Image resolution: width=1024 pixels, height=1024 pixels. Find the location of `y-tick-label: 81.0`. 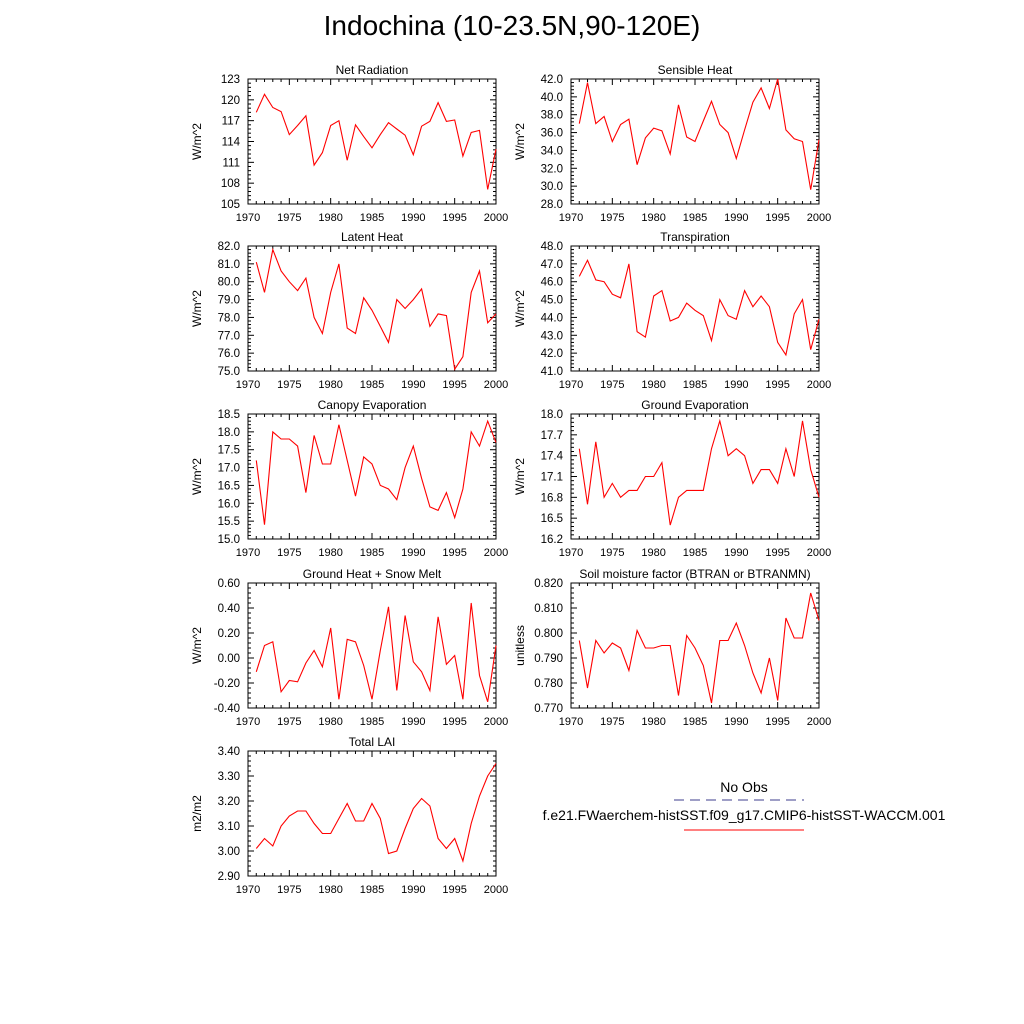

y-tick-label: 81.0 is located at coordinates (229, 265).